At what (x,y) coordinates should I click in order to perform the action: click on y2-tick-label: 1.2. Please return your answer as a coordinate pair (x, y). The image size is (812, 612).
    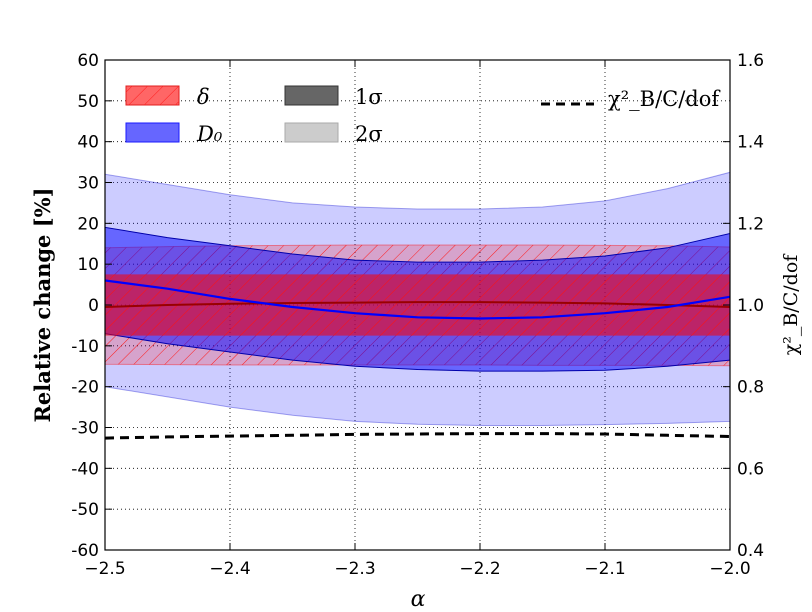
    Looking at the image, I should click on (750, 224).